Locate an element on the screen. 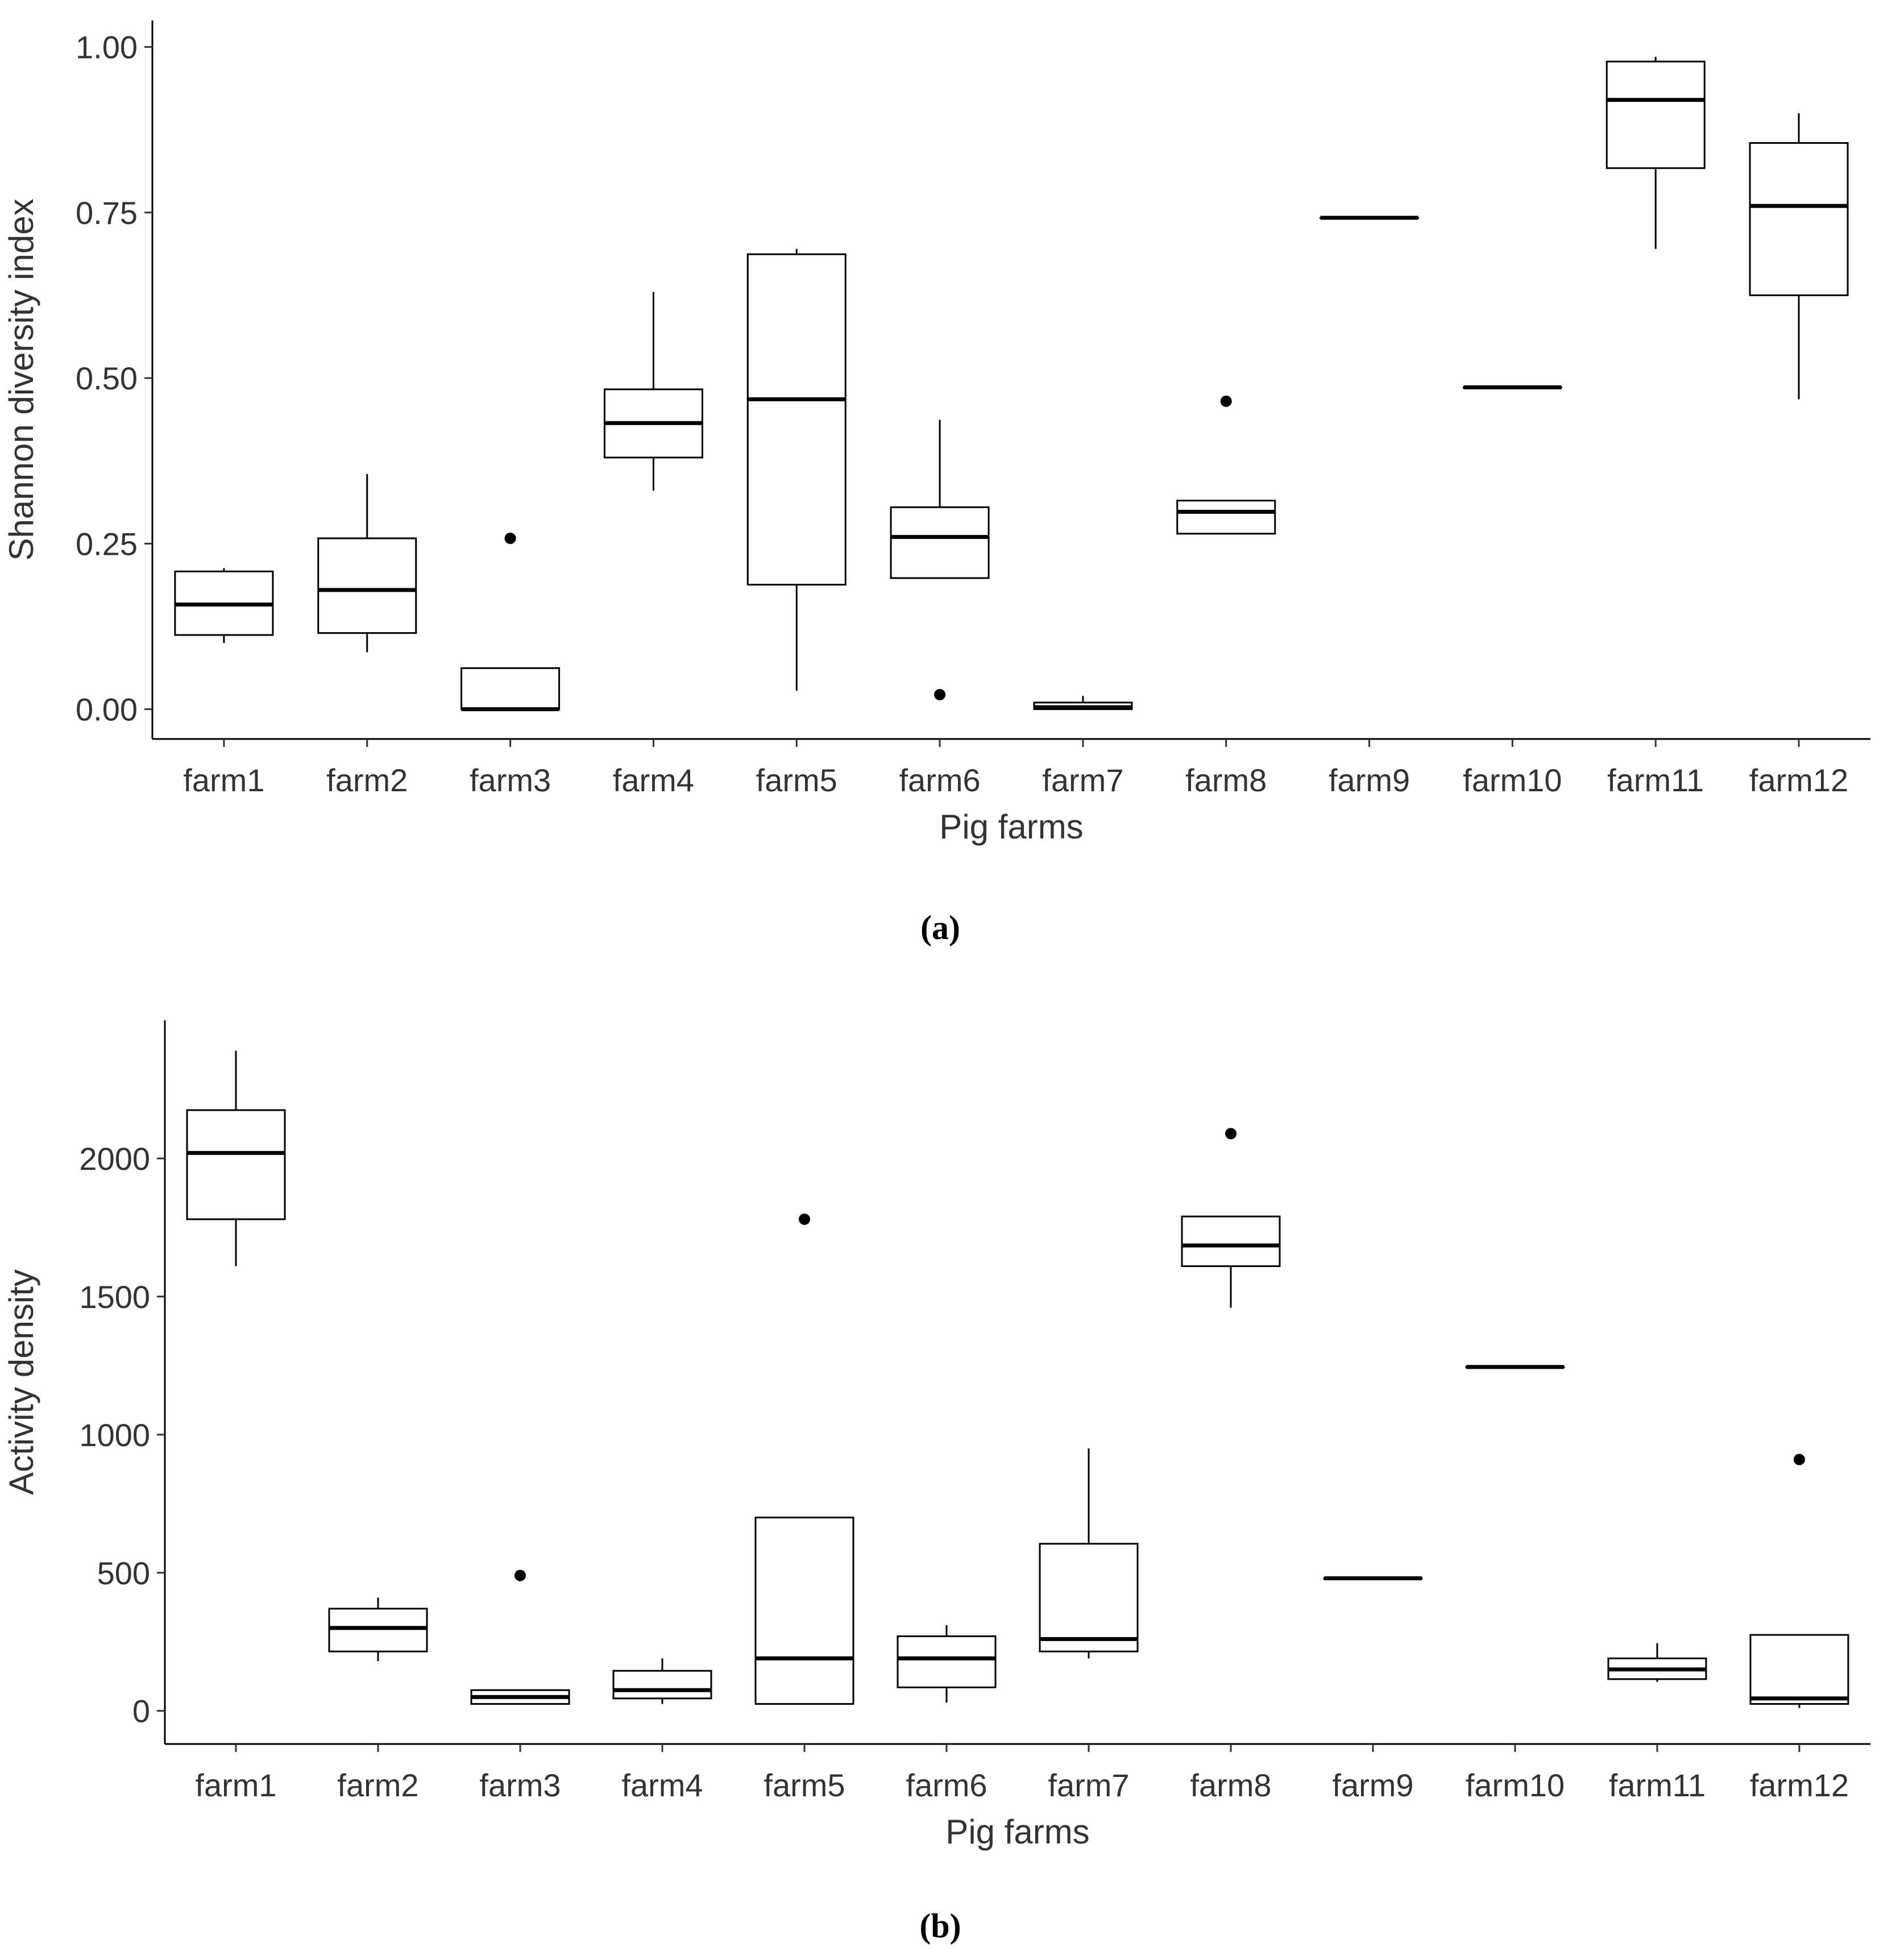 The height and width of the screenshot is (1960, 1892). y-axis-title: Activity density is located at coordinates (21, 1382).